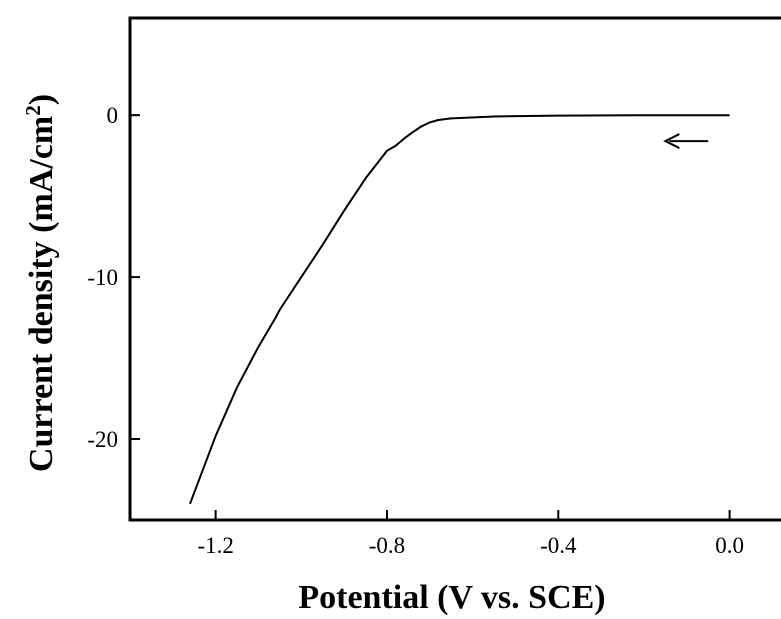 This screenshot has width=781, height=619. I want to click on y-axis-title: Current density (mA/cm2), so click(40, 283).